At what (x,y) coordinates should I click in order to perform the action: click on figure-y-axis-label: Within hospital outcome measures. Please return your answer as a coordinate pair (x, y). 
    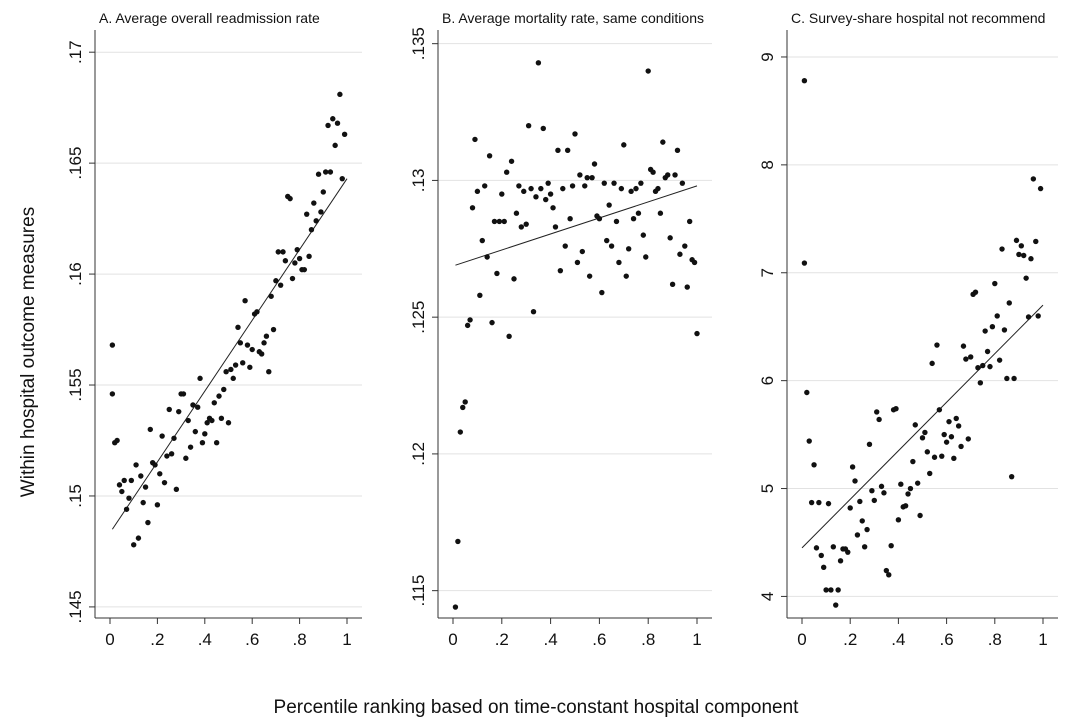
    Looking at the image, I should click on (28, 352).